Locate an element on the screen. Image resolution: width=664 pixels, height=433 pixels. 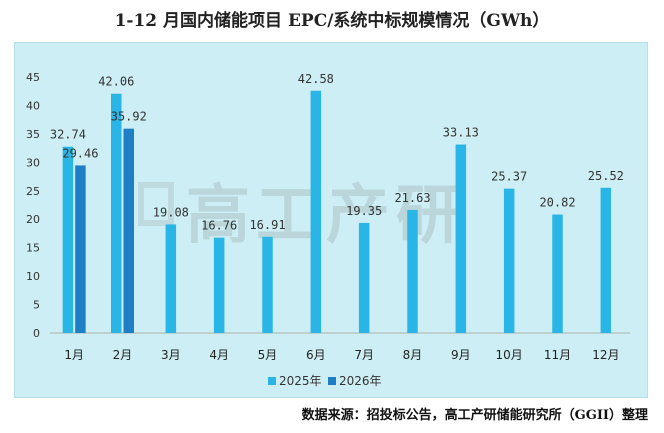
y-tick-label: 0 is located at coordinates (36, 333).